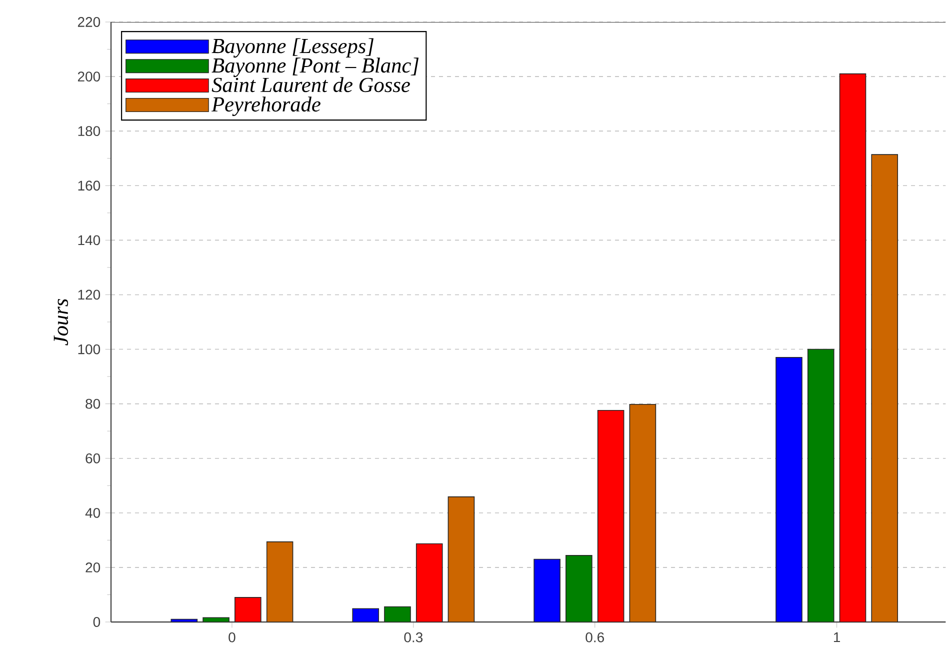  I want to click on y-axis-title: Jours, so click(61, 322).